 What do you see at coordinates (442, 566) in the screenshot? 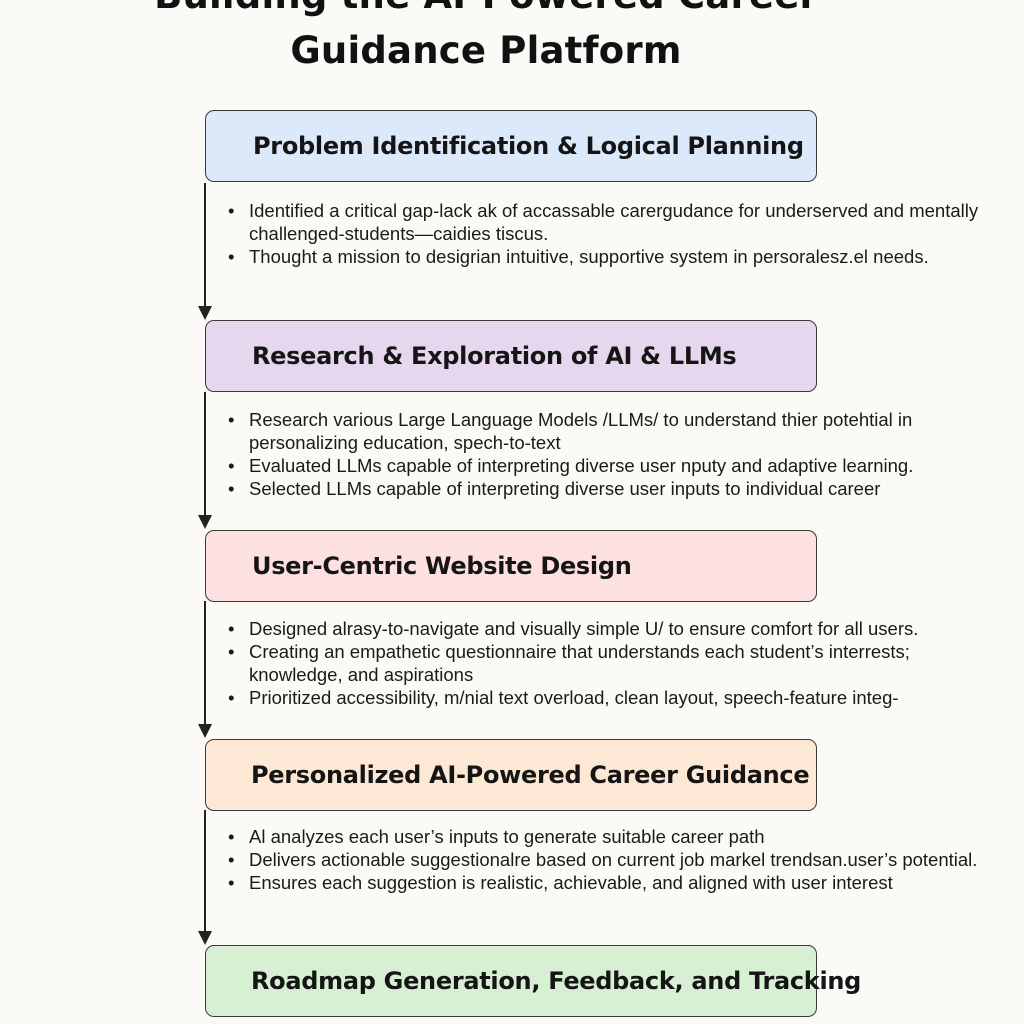
I see `step-label: User-Centric Website Design` at bounding box center [442, 566].